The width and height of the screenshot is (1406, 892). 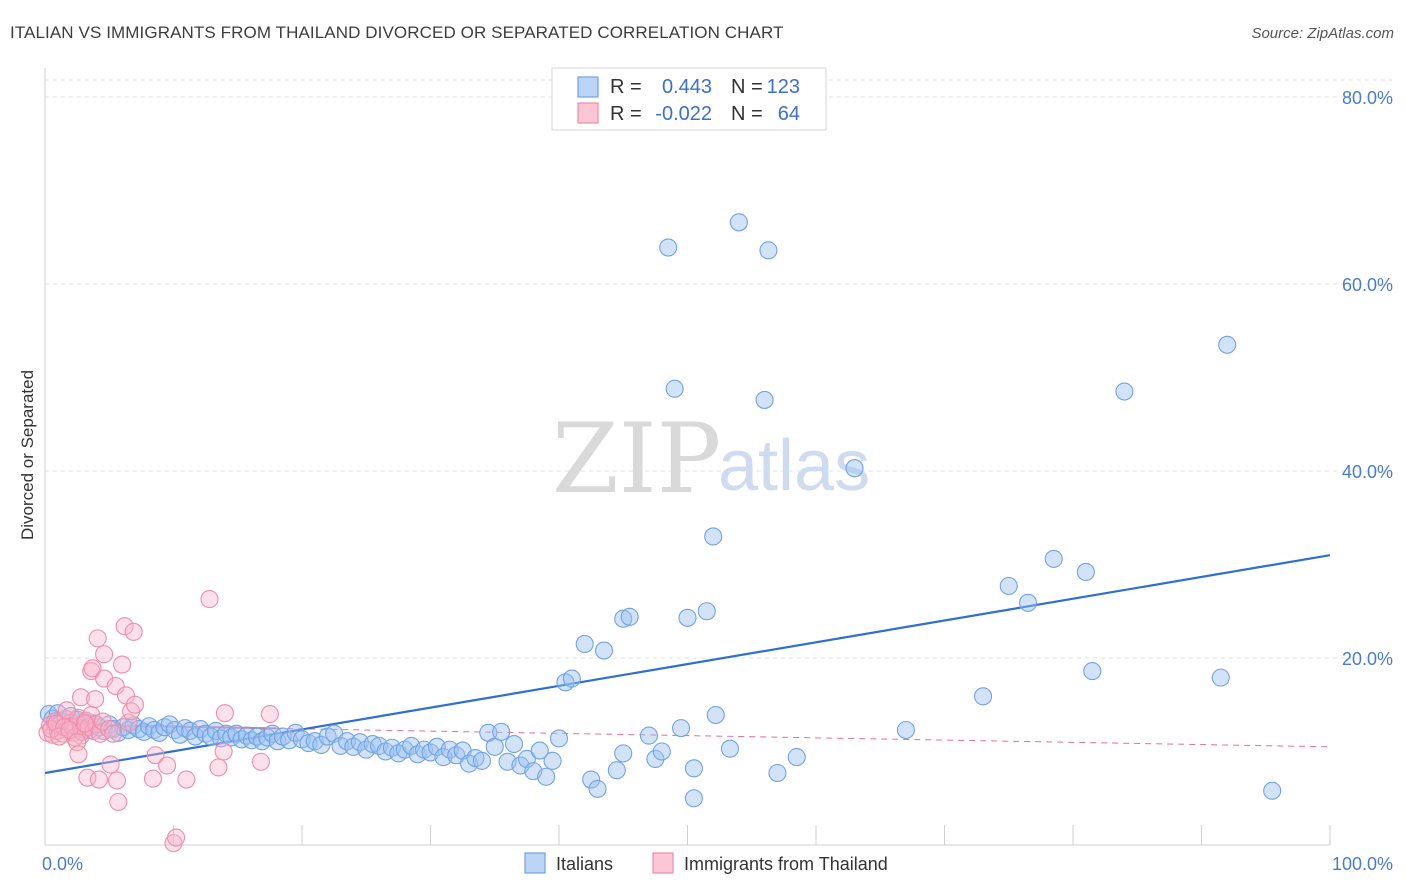 I want to click on series-legend-swatch-thailand, so click(x=663, y=863).